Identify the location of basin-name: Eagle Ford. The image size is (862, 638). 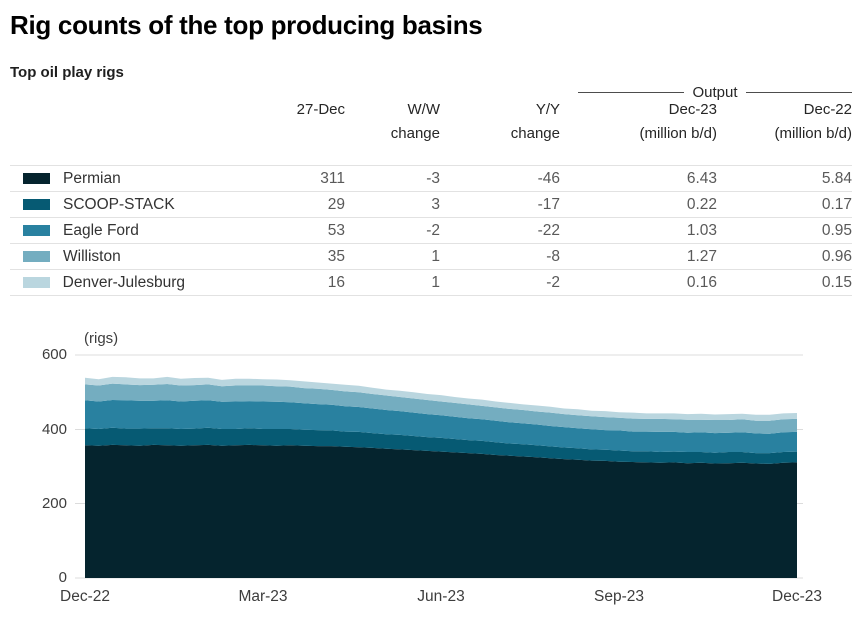
(101, 230).